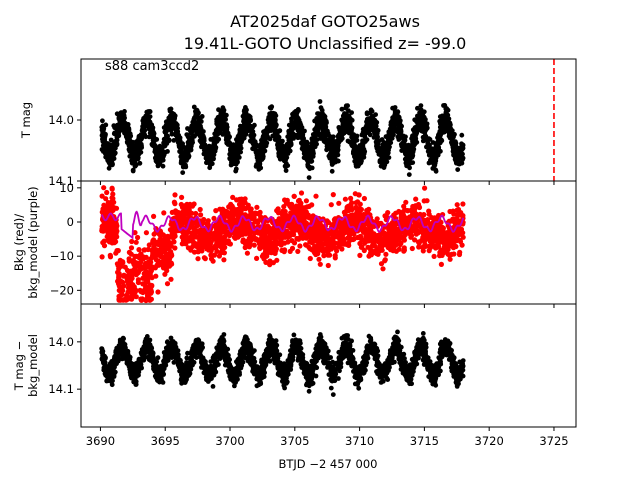 The image size is (640, 480). Describe the element at coordinates (61, 120) in the screenshot. I see `tmag-ytick-label: 14.0` at that location.